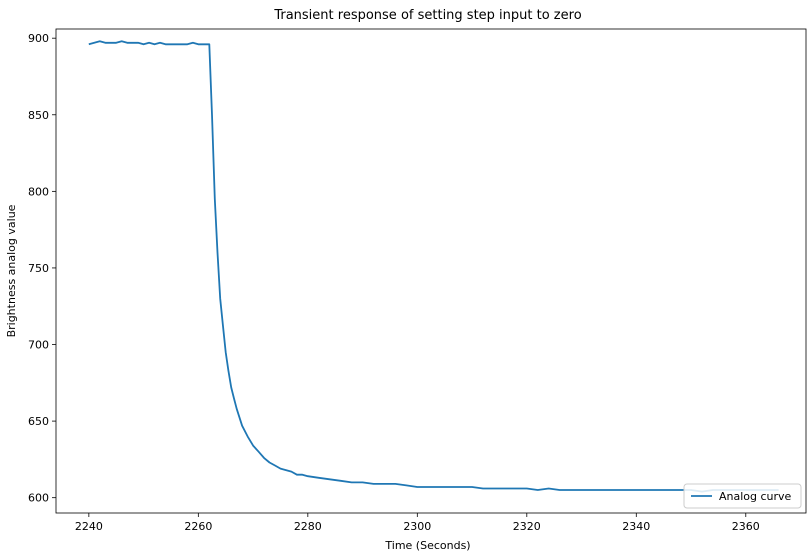 This screenshot has height=556, width=808. What do you see at coordinates (38, 191) in the screenshot?
I see `y-tick-label: 800` at bounding box center [38, 191].